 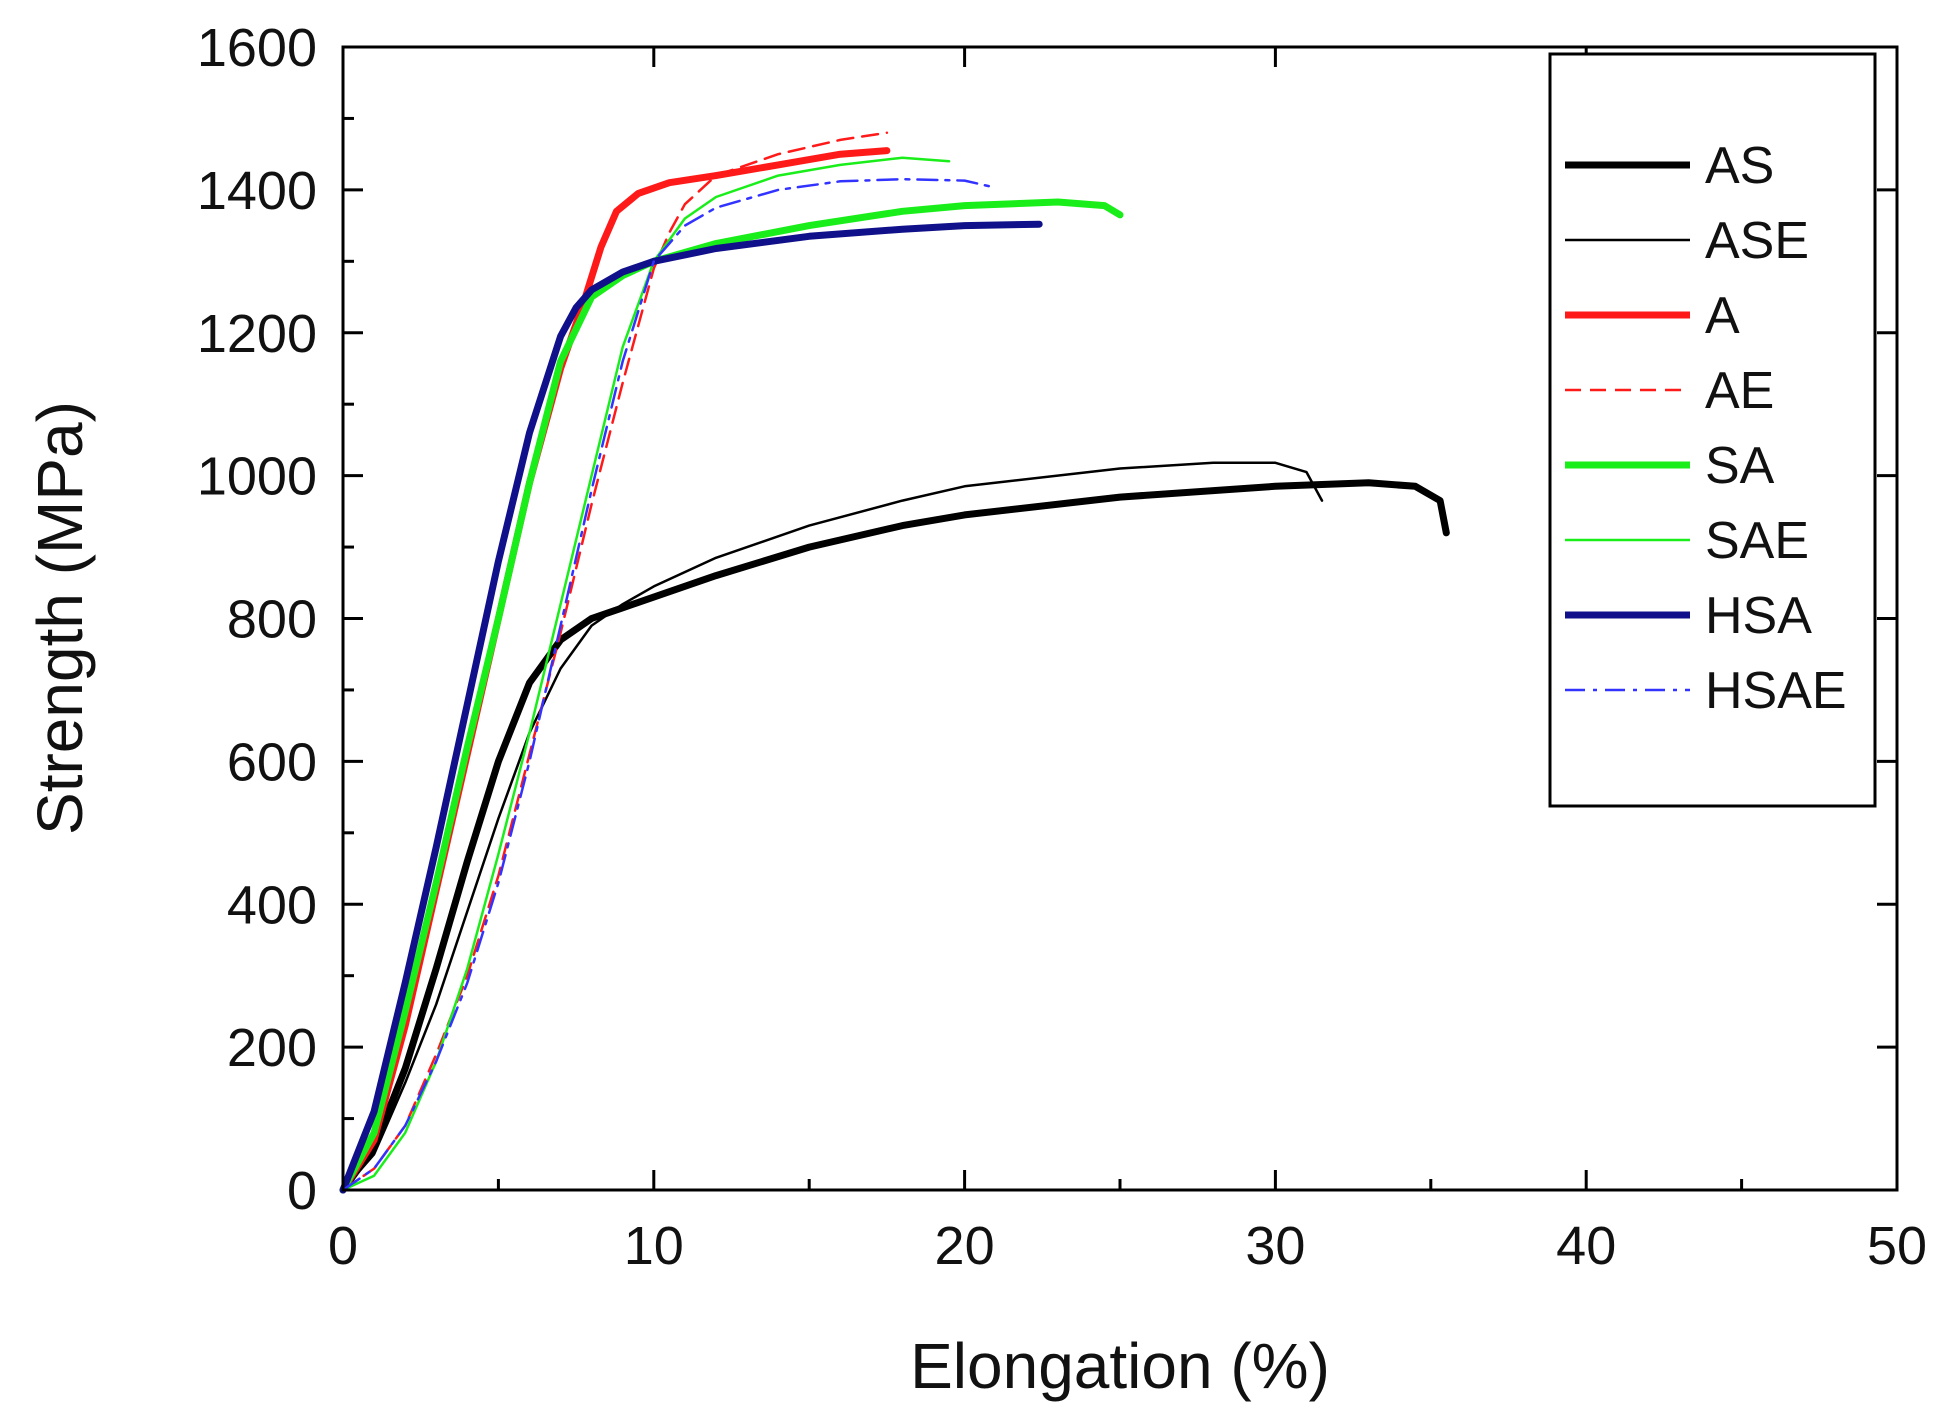 I want to click on x-tick-label: 40, so click(x=1586, y=1246).